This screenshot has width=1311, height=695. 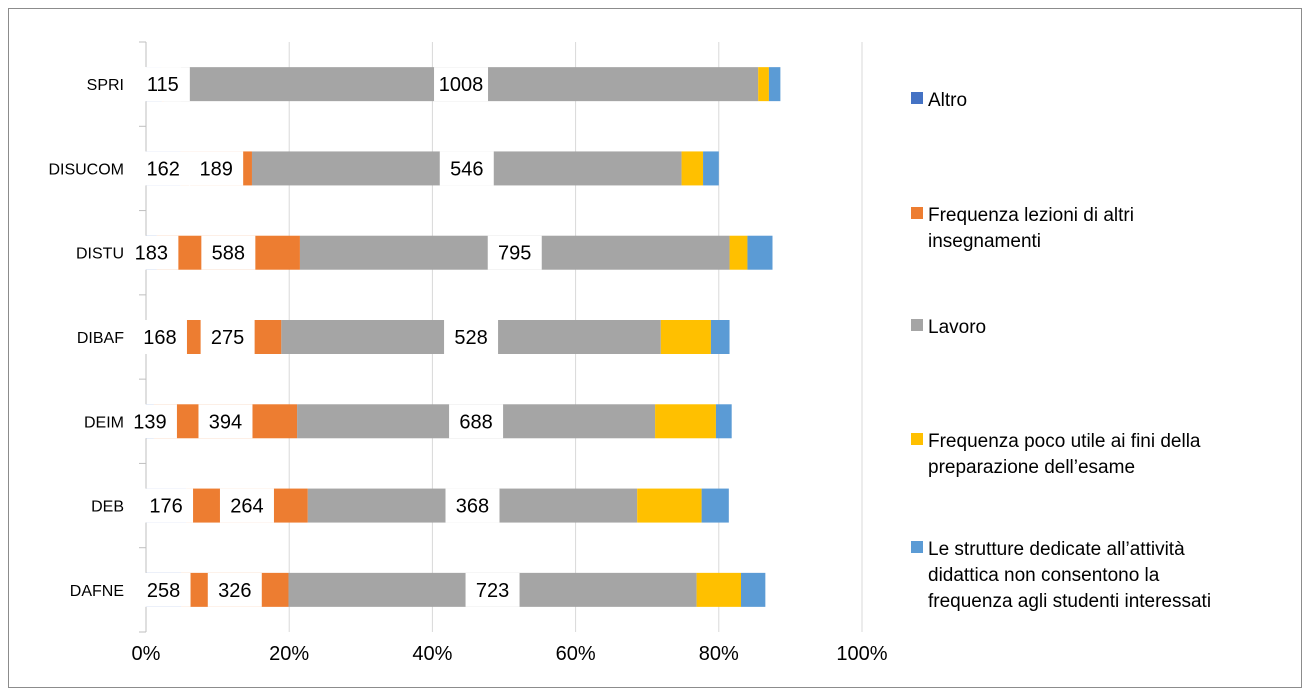 I want to click on data-label: 688, so click(x=475, y=422).